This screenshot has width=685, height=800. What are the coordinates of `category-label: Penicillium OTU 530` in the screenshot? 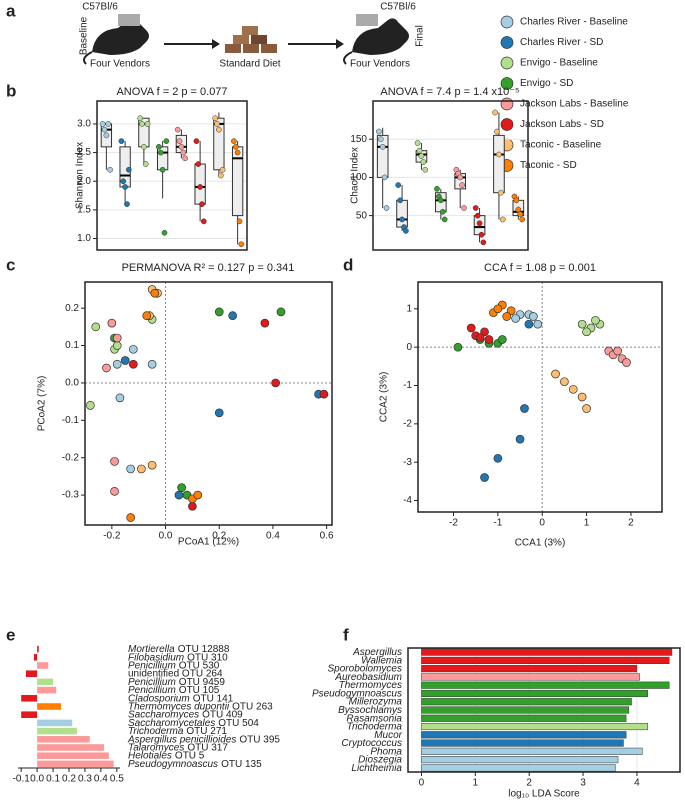 It's located at (174, 665).